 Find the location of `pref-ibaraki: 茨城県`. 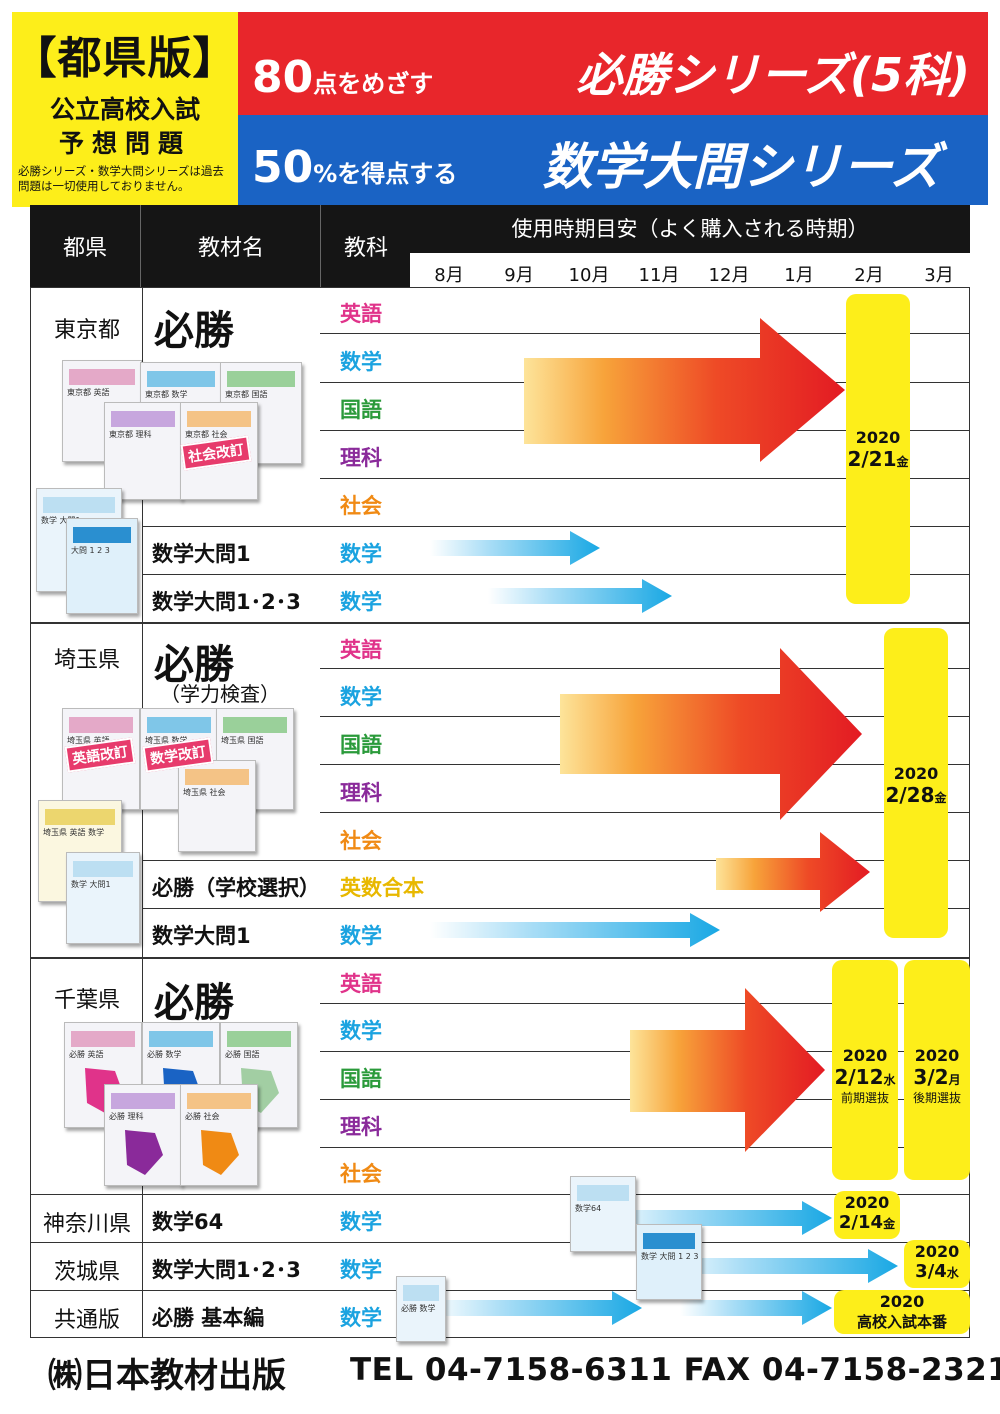

pref-ibaraki: 茨城県 is located at coordinates (86, 1272).